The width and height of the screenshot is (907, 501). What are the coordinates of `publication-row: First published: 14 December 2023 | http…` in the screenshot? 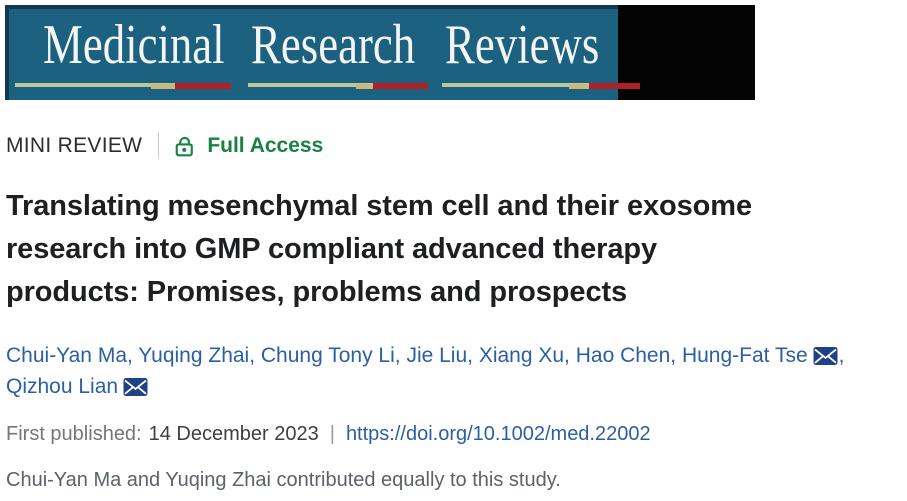 It's located at (456, 434).